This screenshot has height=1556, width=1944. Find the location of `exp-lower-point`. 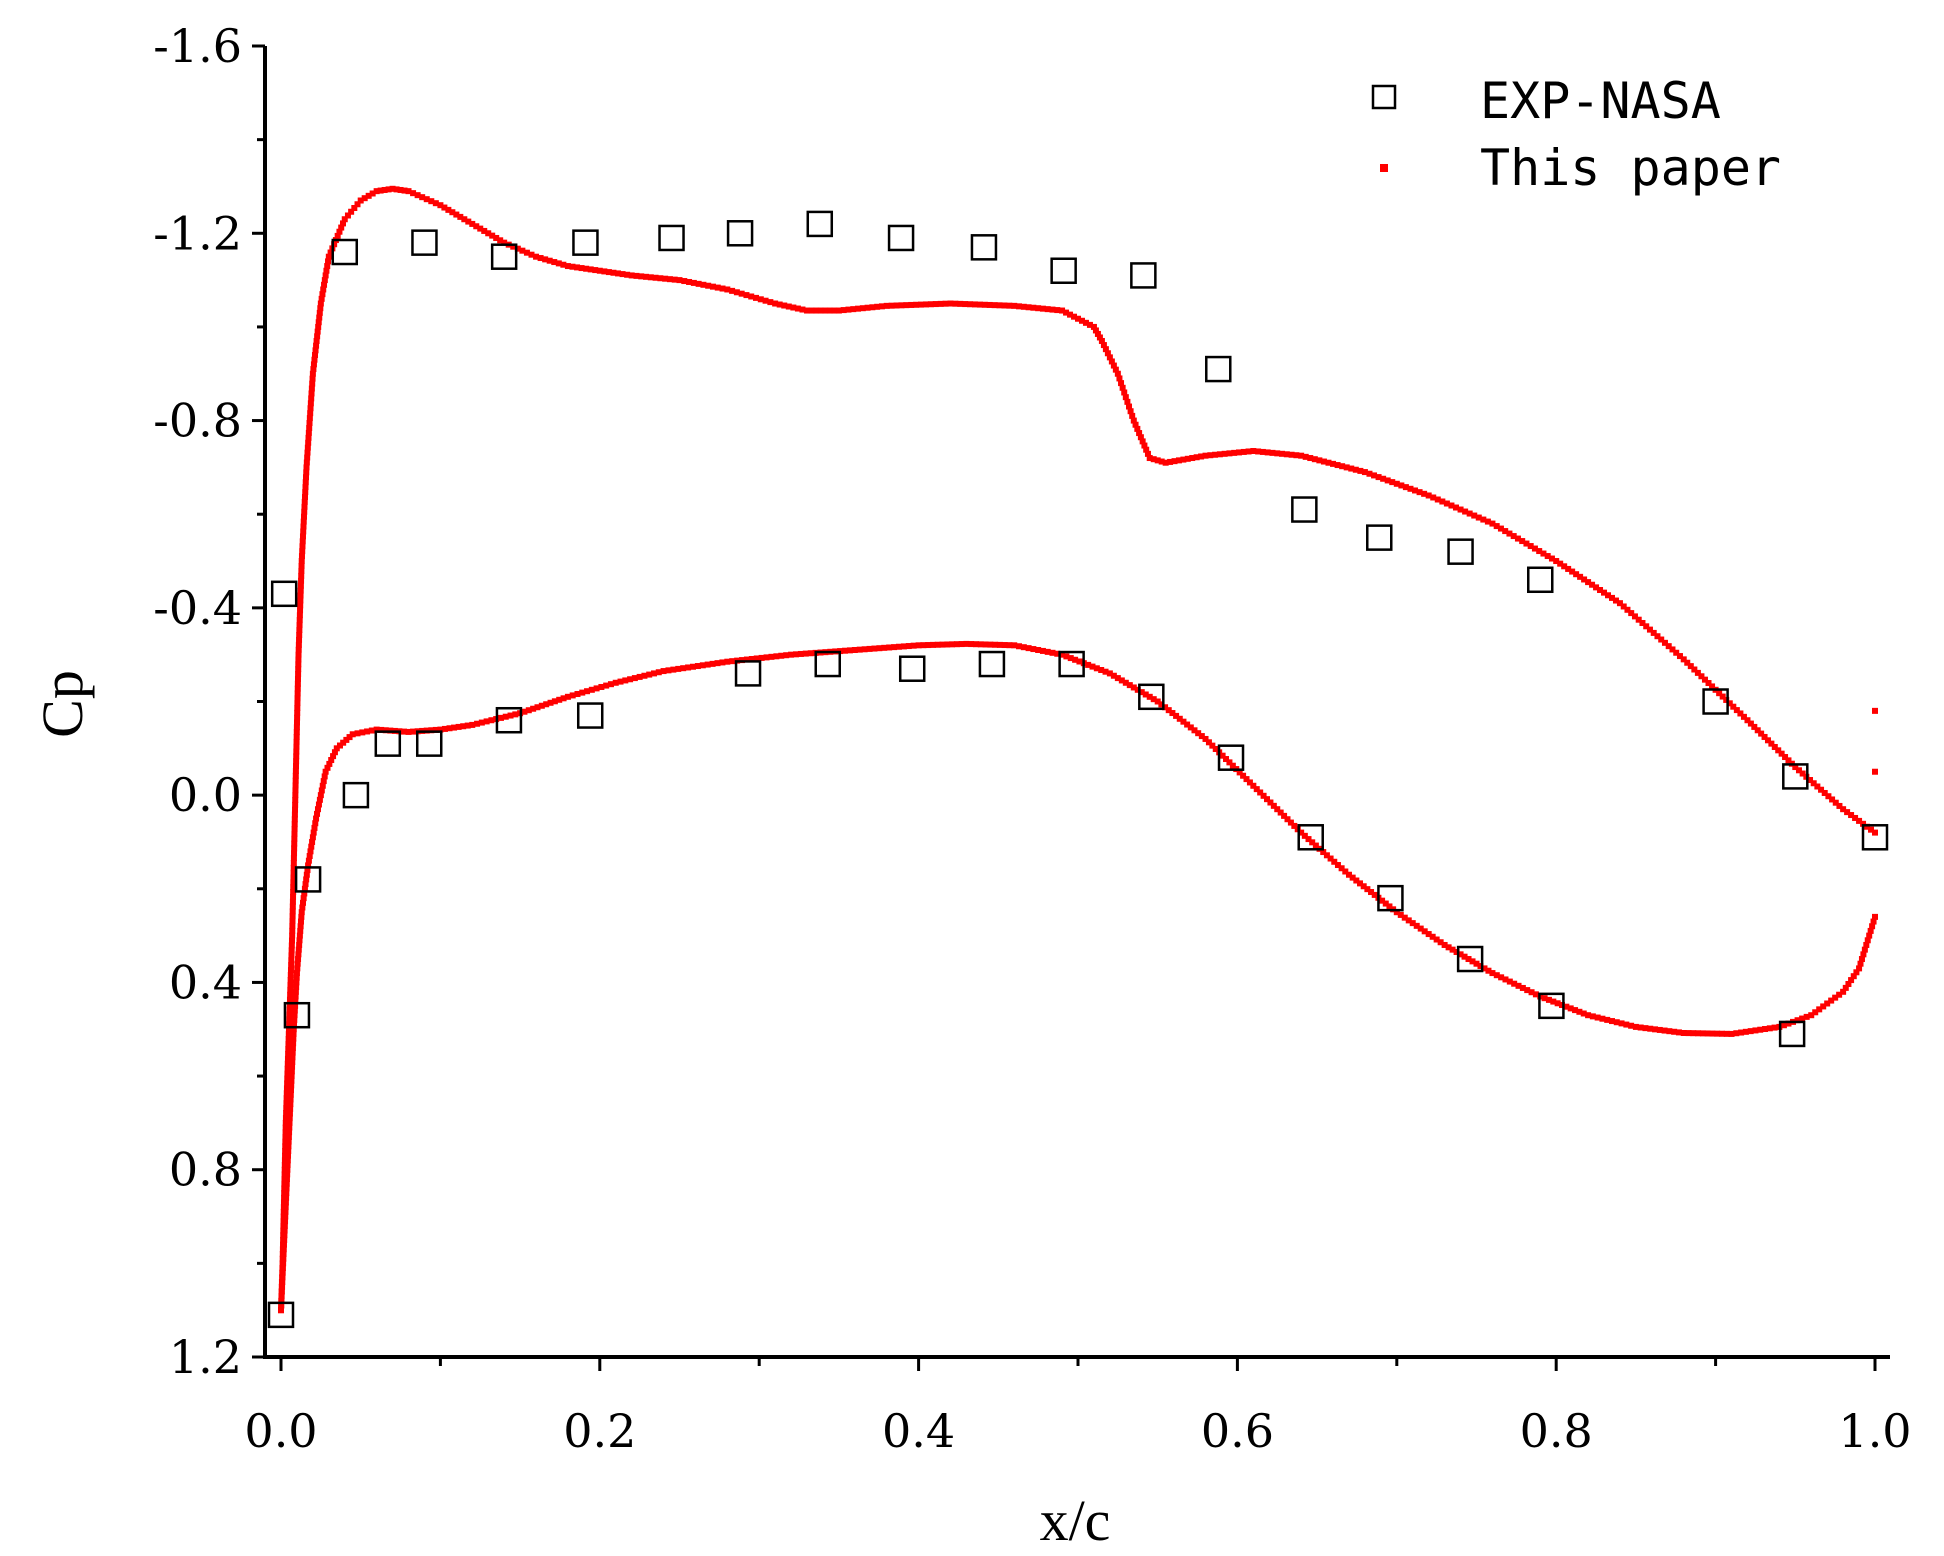

exp-lower-point is located at coordinates (1551, 1006).